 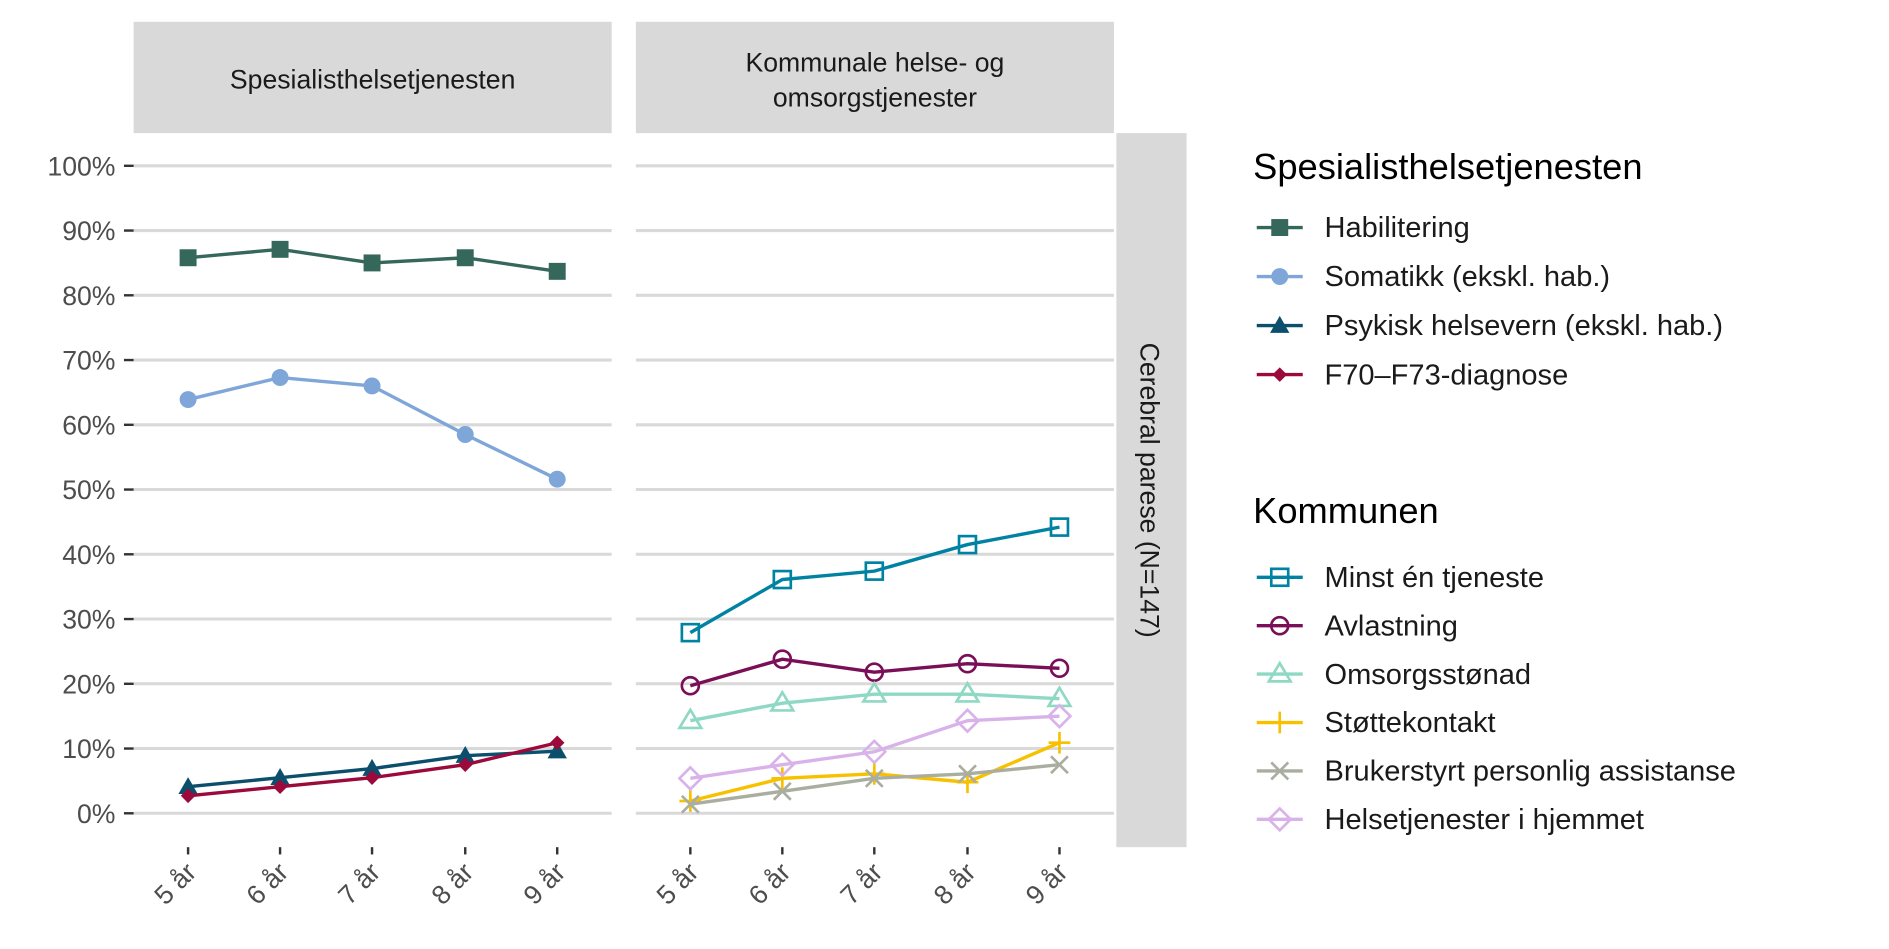 I want to click on legend-item: Avlastning, so click(x=1357, y=626).